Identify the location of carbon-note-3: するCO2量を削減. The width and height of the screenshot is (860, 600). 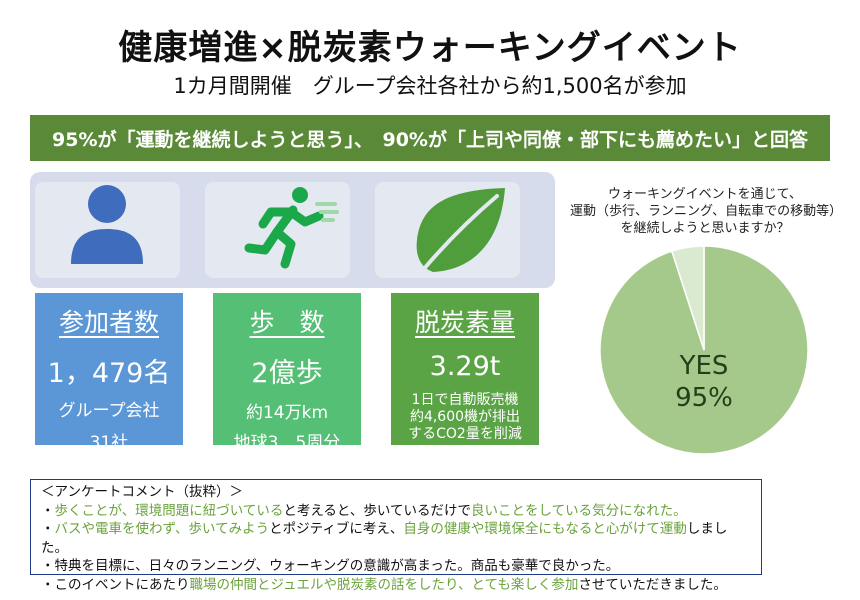
(465, 434).